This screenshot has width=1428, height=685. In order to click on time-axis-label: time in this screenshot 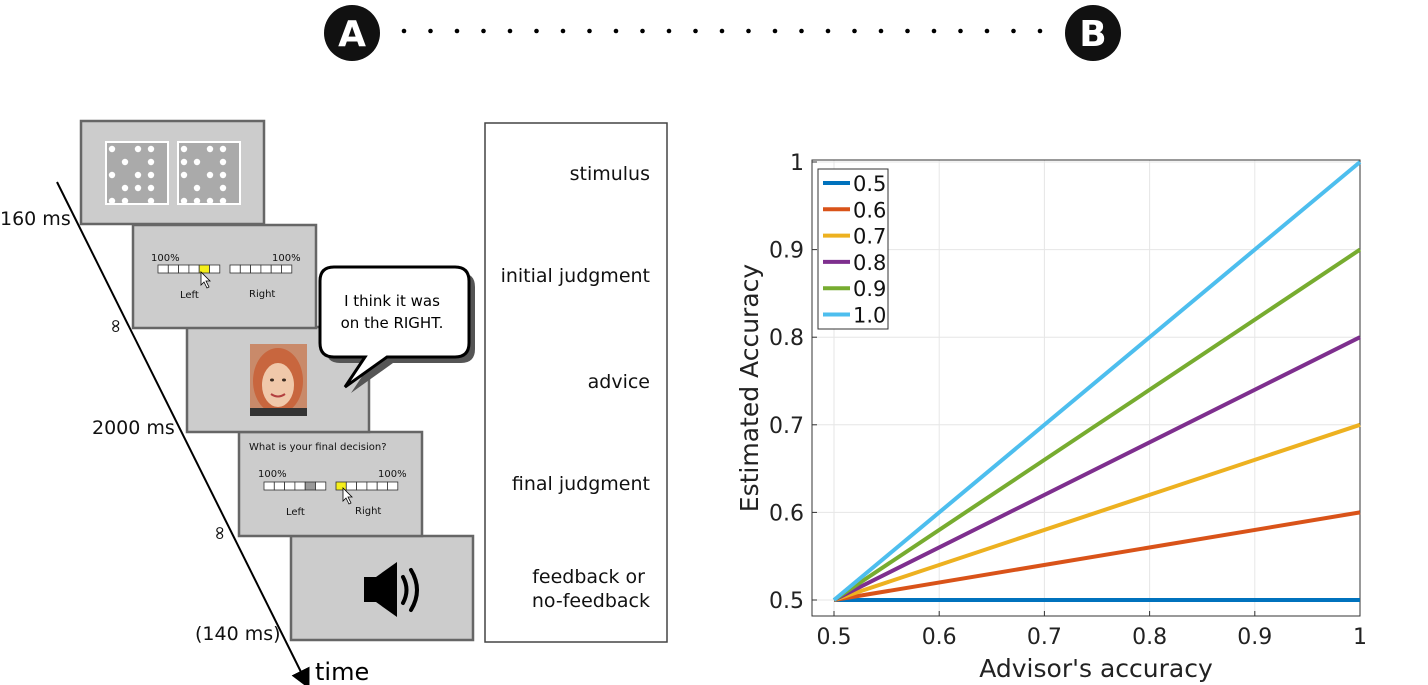, I will do `click(342, 671)`.